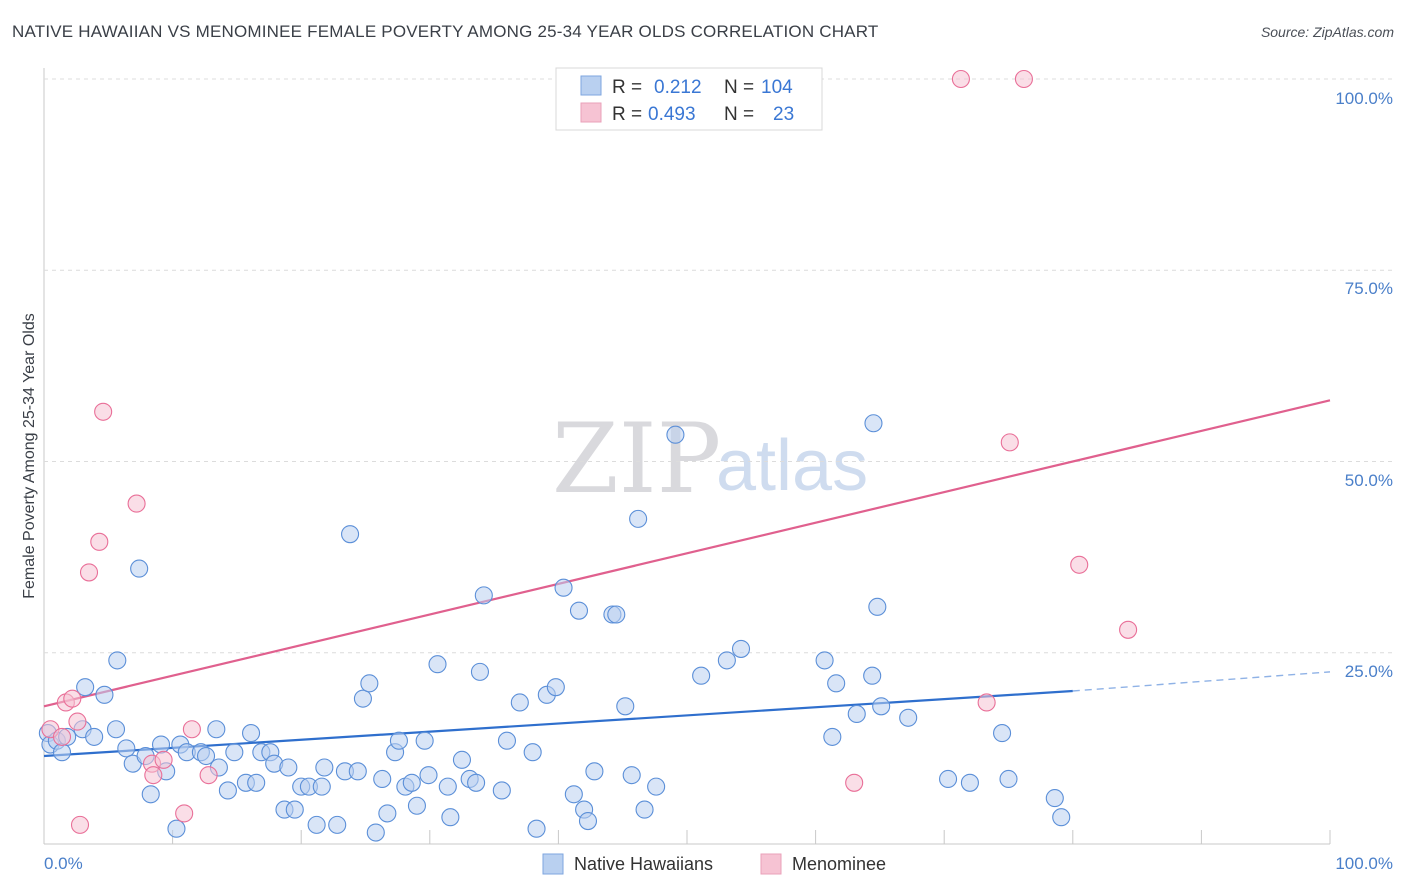 This screenshot has height=892, width=1406. What do you see at coordinates (1369, 671) in the screenshot?
I see `y-tick-label-25: 25.0%` at bounding box center [1369, 671].